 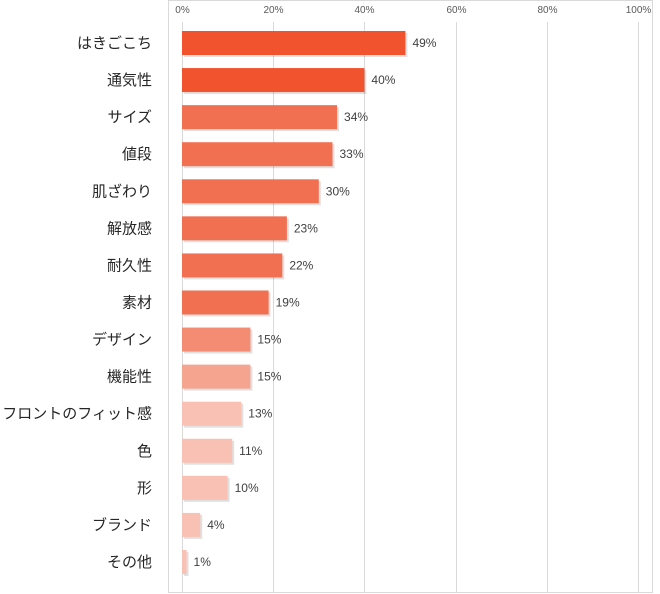 What do you see at coordinates (114, 43) in the screenshot?
I see `category-label: はきごこち` at bounding box center [114, 43].